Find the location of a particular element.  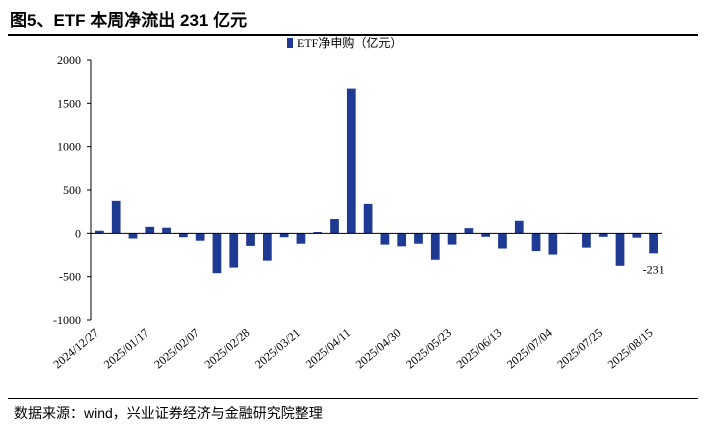

x-tick-label: 2025/04/11 is located at coordinates (328, 349).